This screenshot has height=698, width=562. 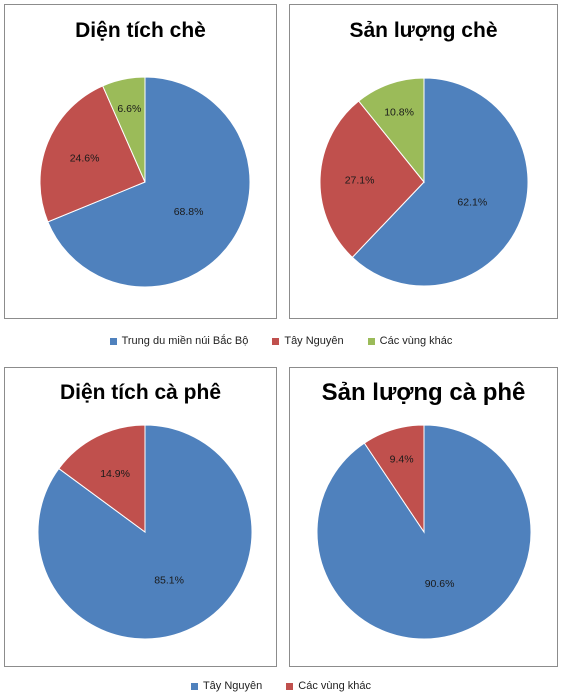 I want to click on slice-data-label: 27.1%, so click(x=360, y=180).